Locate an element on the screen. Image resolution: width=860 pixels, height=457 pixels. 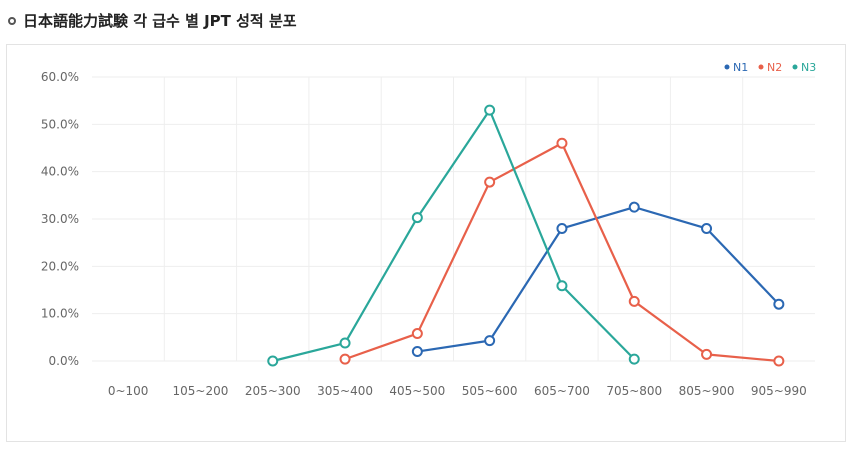
chart-heading: 日本語能力試験 각 급수 별 JPT 성적 분포 is located at coordinates (160, 20).